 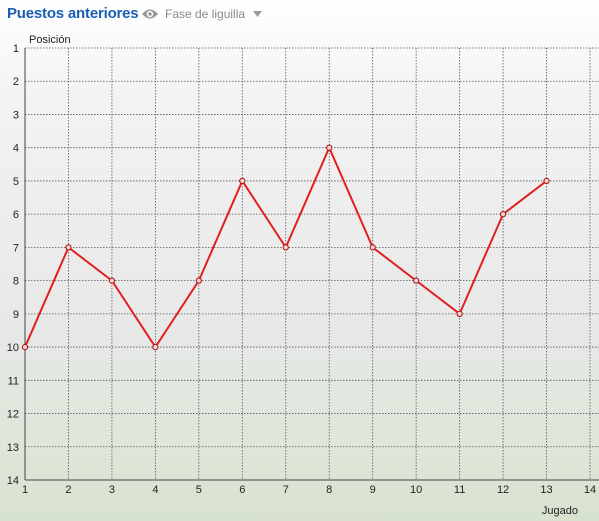 I want to click on x-tick-label: 6, so click(x=242, y=490).